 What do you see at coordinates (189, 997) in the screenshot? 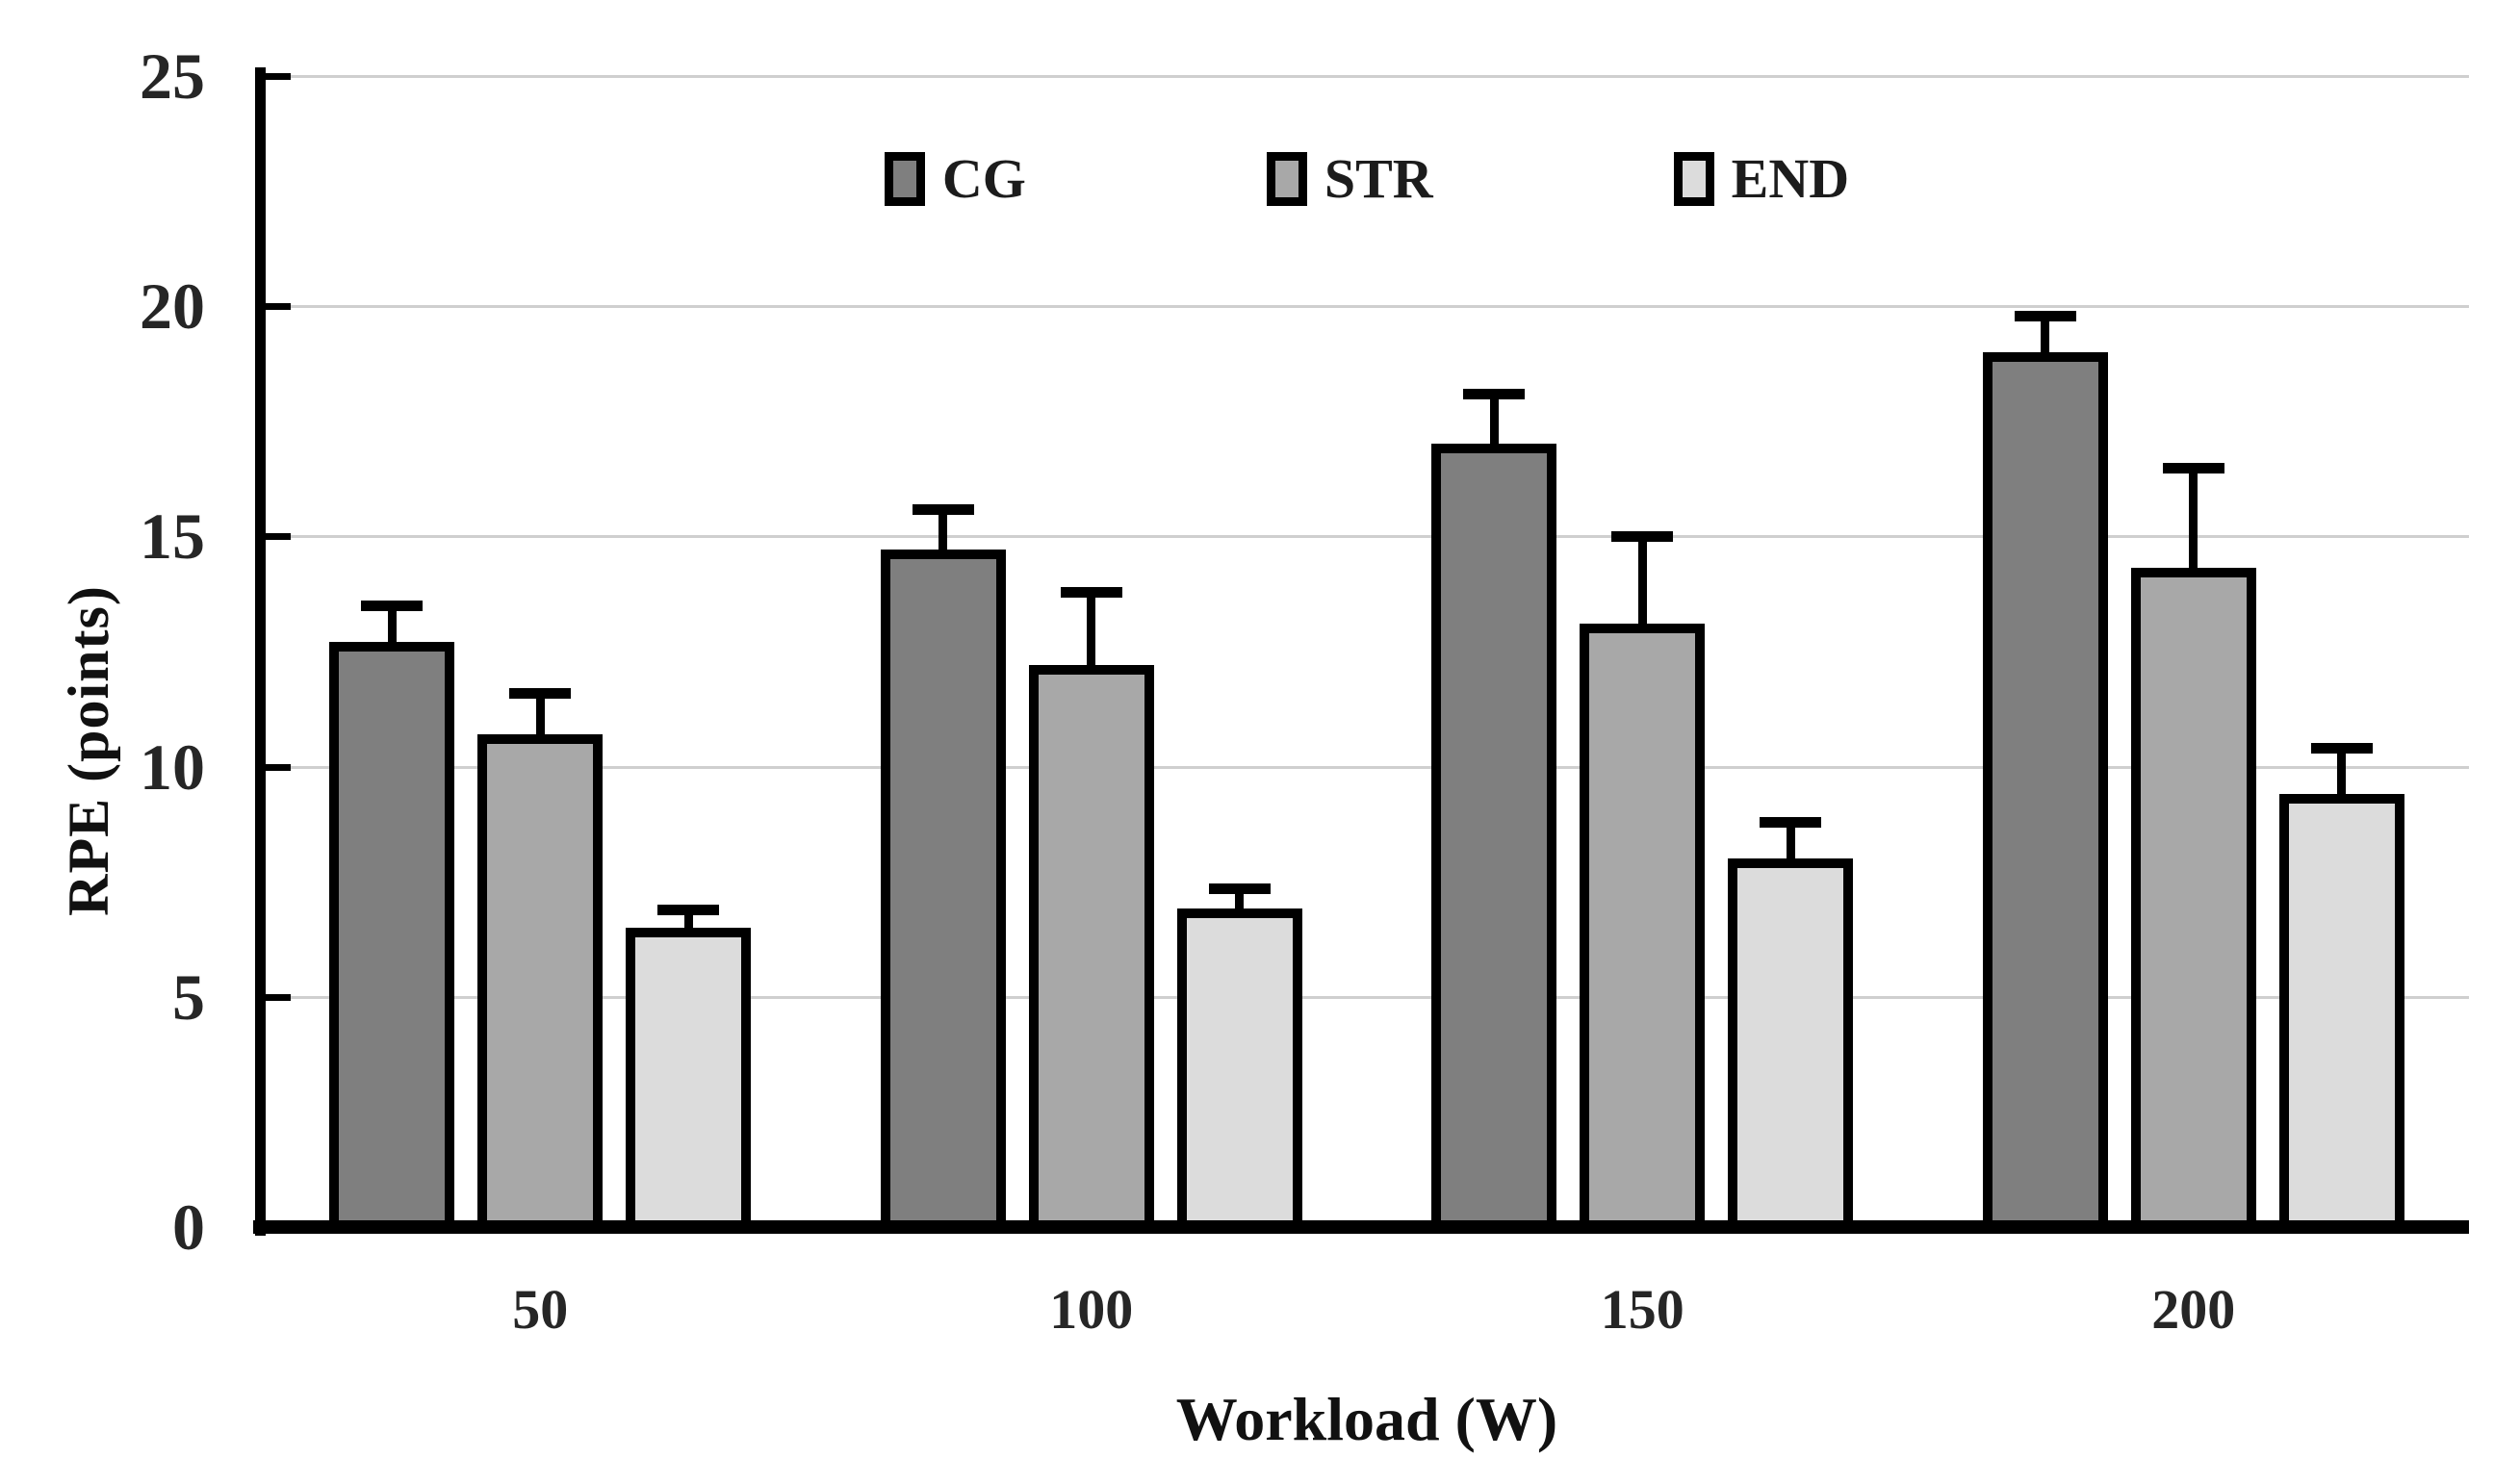
I see `y-tick-label-5: 5` at bounding box center [189, 997].